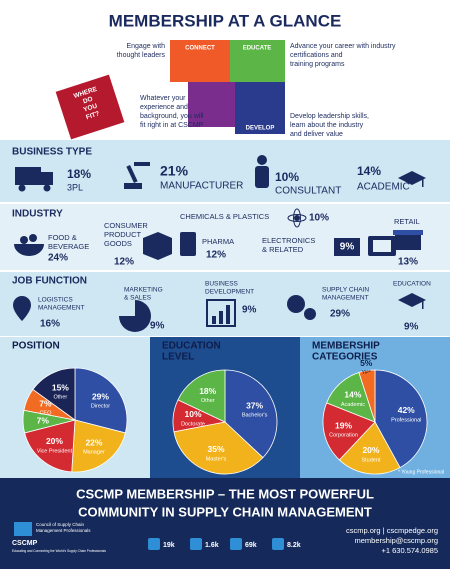 This screenshot has height=569, width=450. Describe the element at coordinates (52, 152) in the screenshot. I see `section-title: BUSINESS TYPE` at that location.